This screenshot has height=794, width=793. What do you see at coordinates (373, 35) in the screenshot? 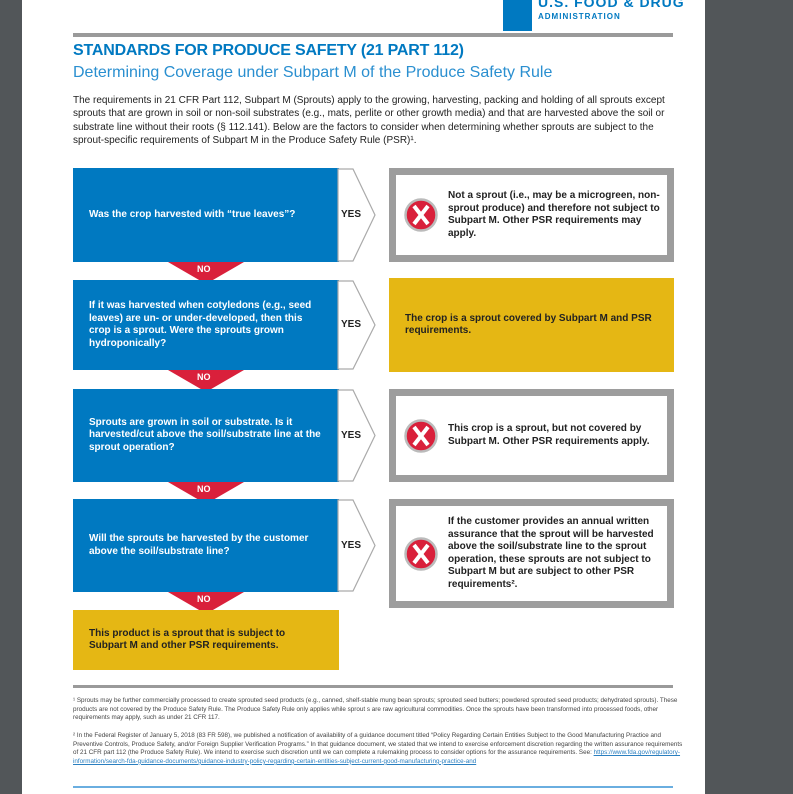
I see `top-rule` at bounding box center [373, 35].